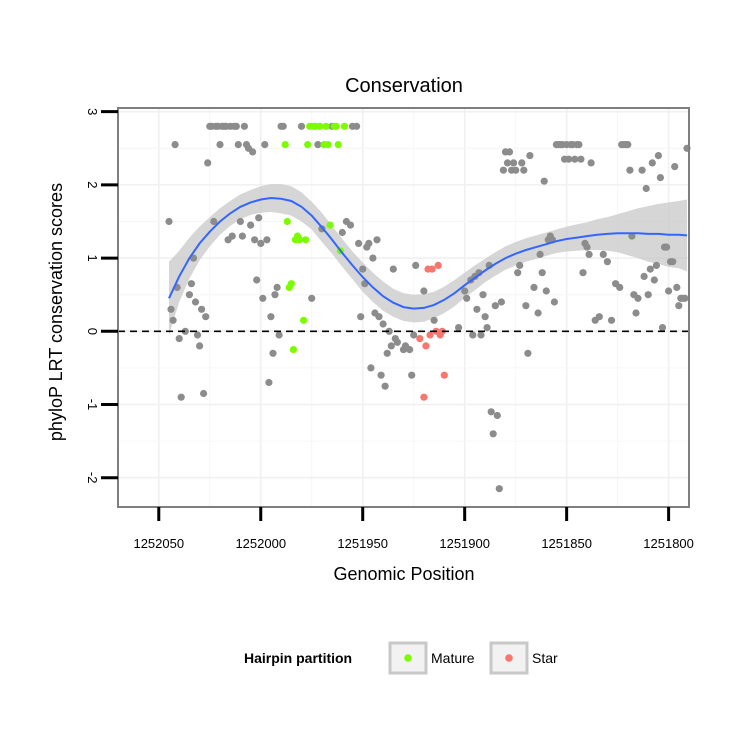 Image resolution: width=750 pixels, height=755 pixels. I want to click on smooth-confidence-band, so click(428, 259).